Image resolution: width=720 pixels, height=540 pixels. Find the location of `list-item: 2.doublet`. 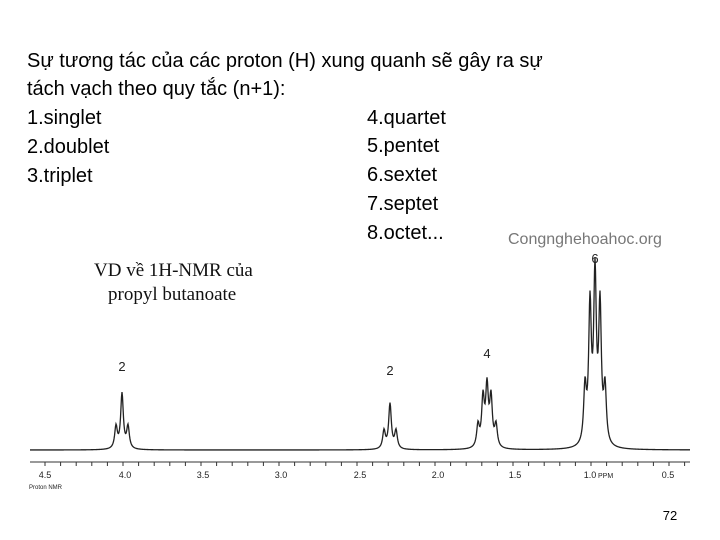

list-item: 2.doublet is located at coordinates (68, 147).